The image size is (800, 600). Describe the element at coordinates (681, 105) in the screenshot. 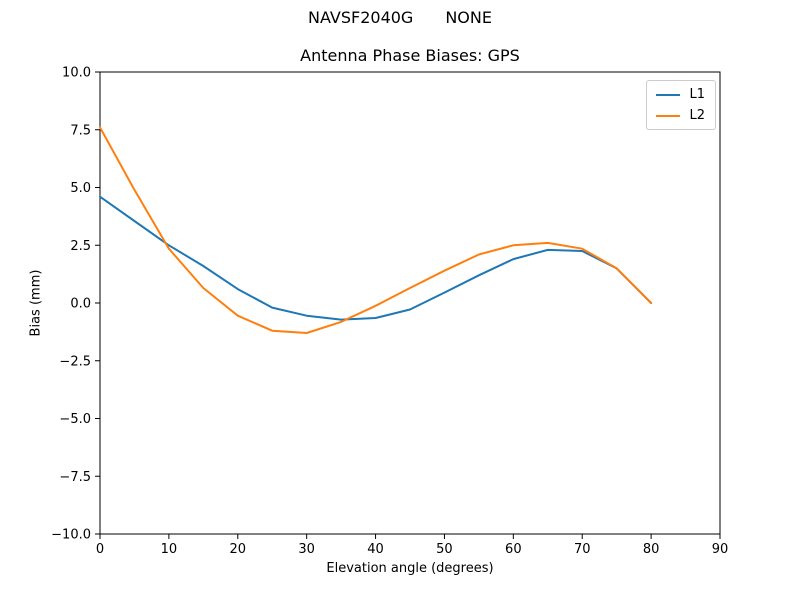

I see `legend: L1 L2` at that location.